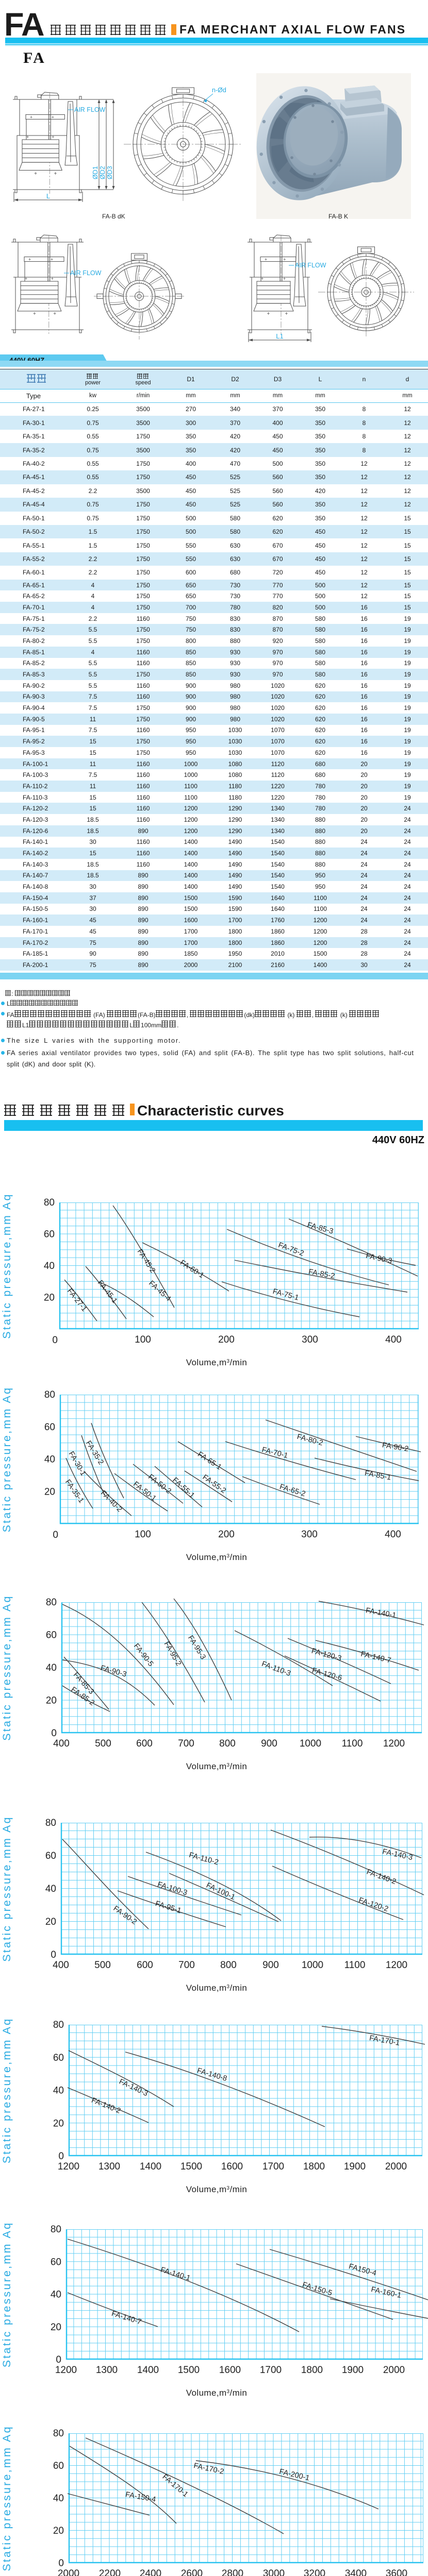 This screenshot has width=428, height=2576. Describe the element at coordinates (353, 2370) in the screenshot. I see `svg-text: 1900` at that location.